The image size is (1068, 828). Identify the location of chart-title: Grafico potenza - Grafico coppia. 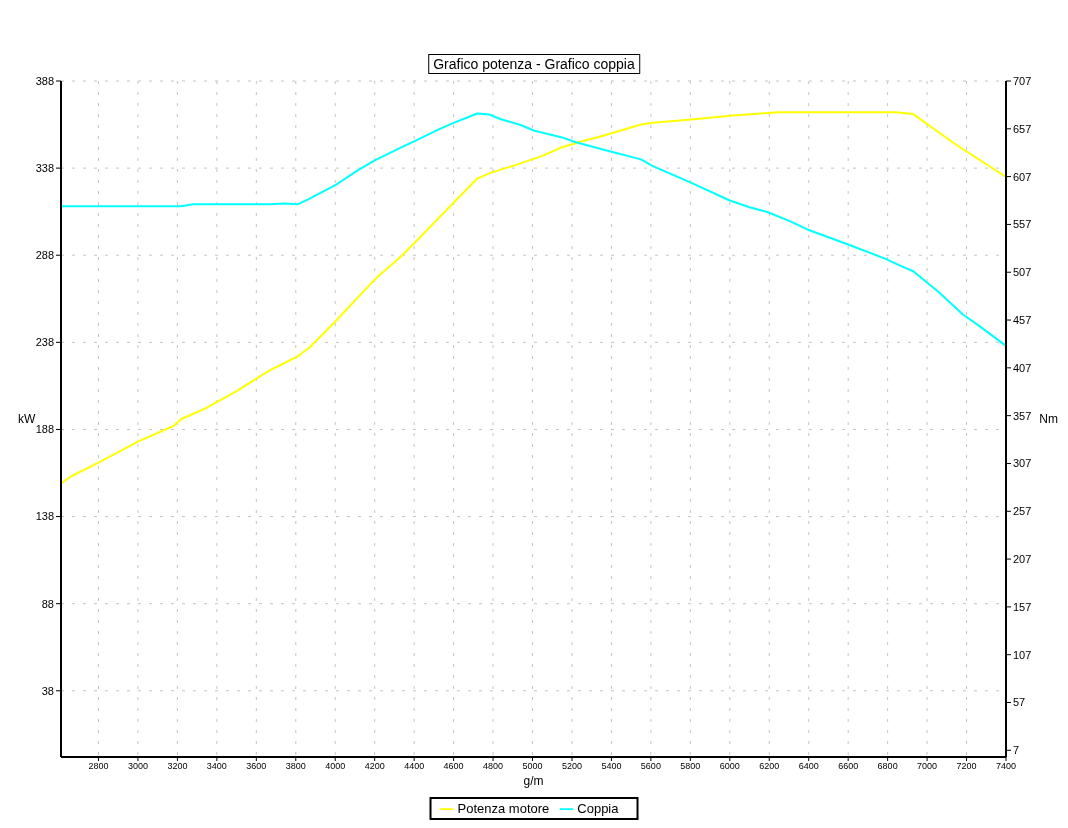
(534, 64).